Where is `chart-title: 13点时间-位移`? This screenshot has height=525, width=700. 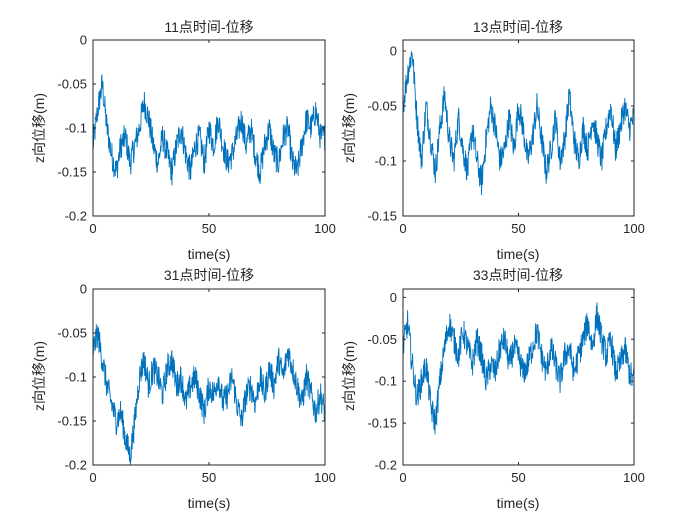 chart-title: 13点时间-位移 is located at coordinates (518, 27).